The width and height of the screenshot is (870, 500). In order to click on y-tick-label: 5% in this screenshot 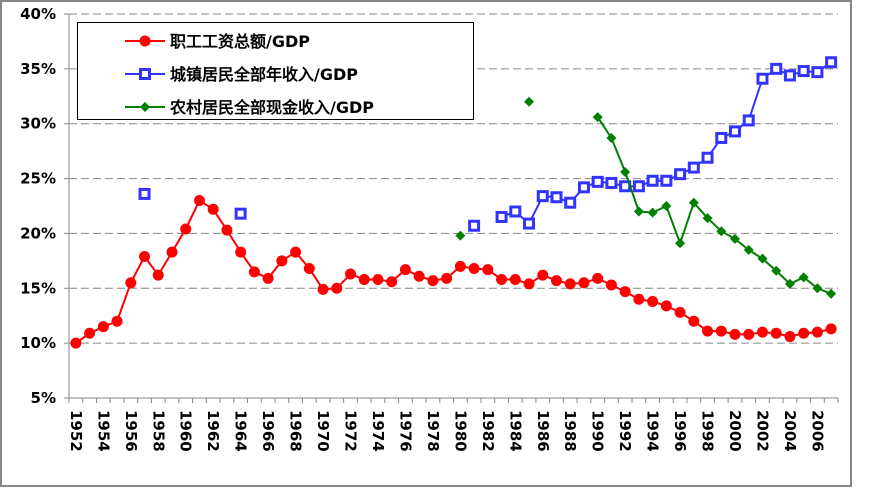, I will do `click(43, 398)`.